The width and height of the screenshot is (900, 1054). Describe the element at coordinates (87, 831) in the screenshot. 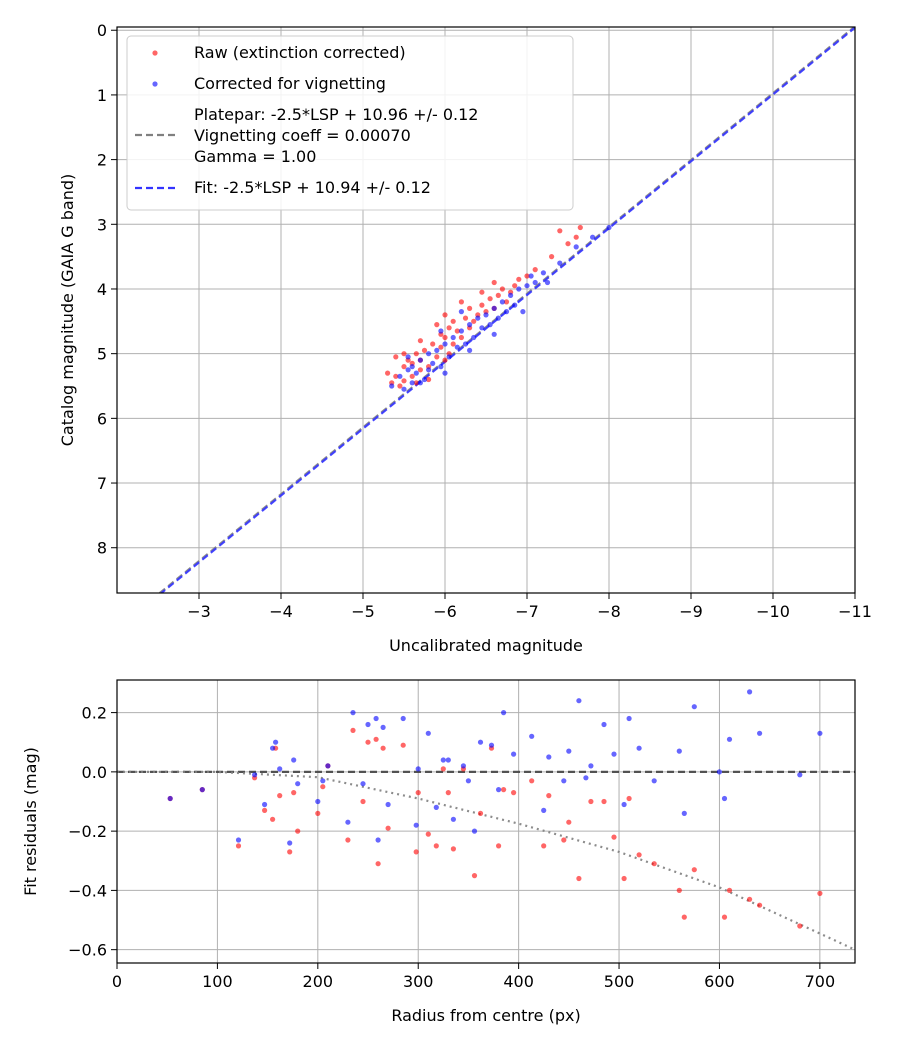

I see `y-tick-label: −0.2` at that location.